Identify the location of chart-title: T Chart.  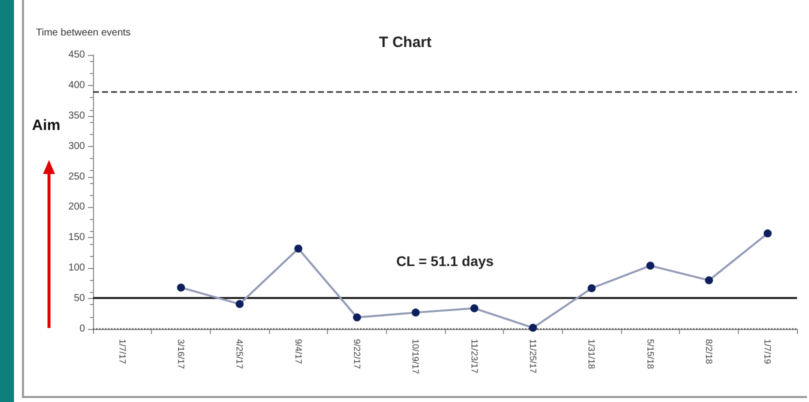
(405, 42).